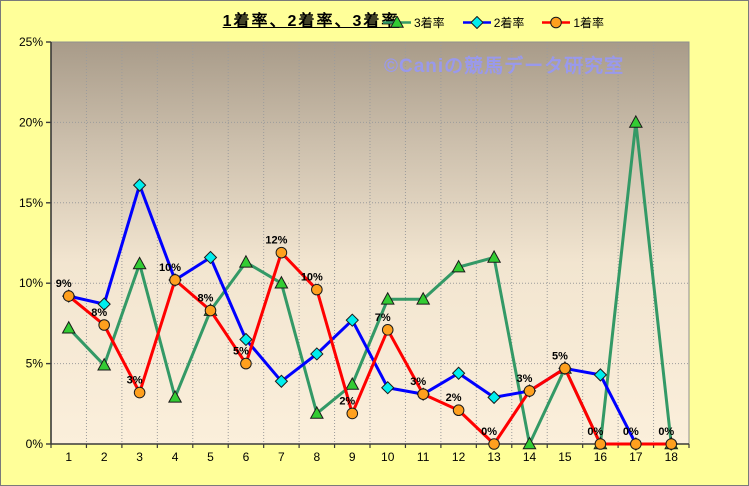 The height and width of the screenshot is (486, 749). What do you see at coordinates (35, 444) in the screenshot?
I see `y-tick-label: 0%` at bounding box center [35, 444].